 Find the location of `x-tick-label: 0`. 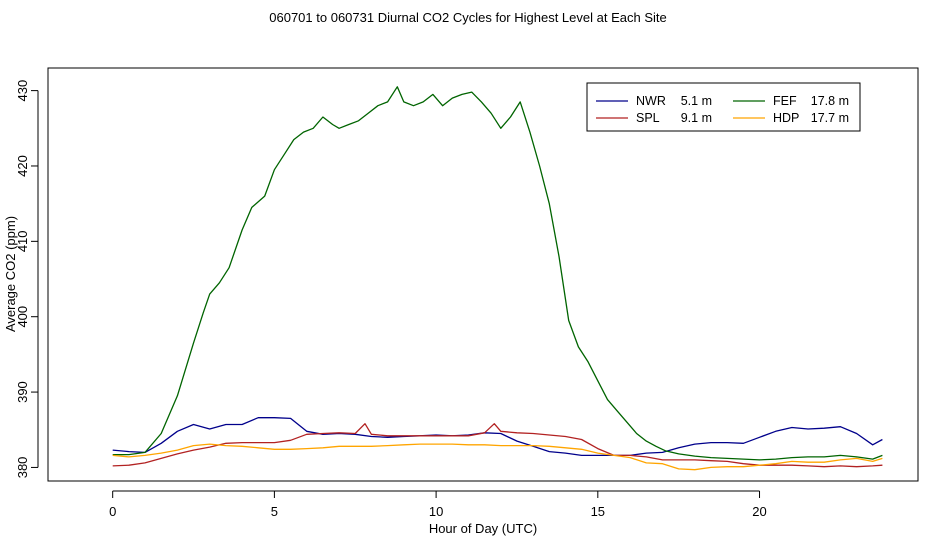

x-tick-label: 0 is located at coordinates (112, 511).